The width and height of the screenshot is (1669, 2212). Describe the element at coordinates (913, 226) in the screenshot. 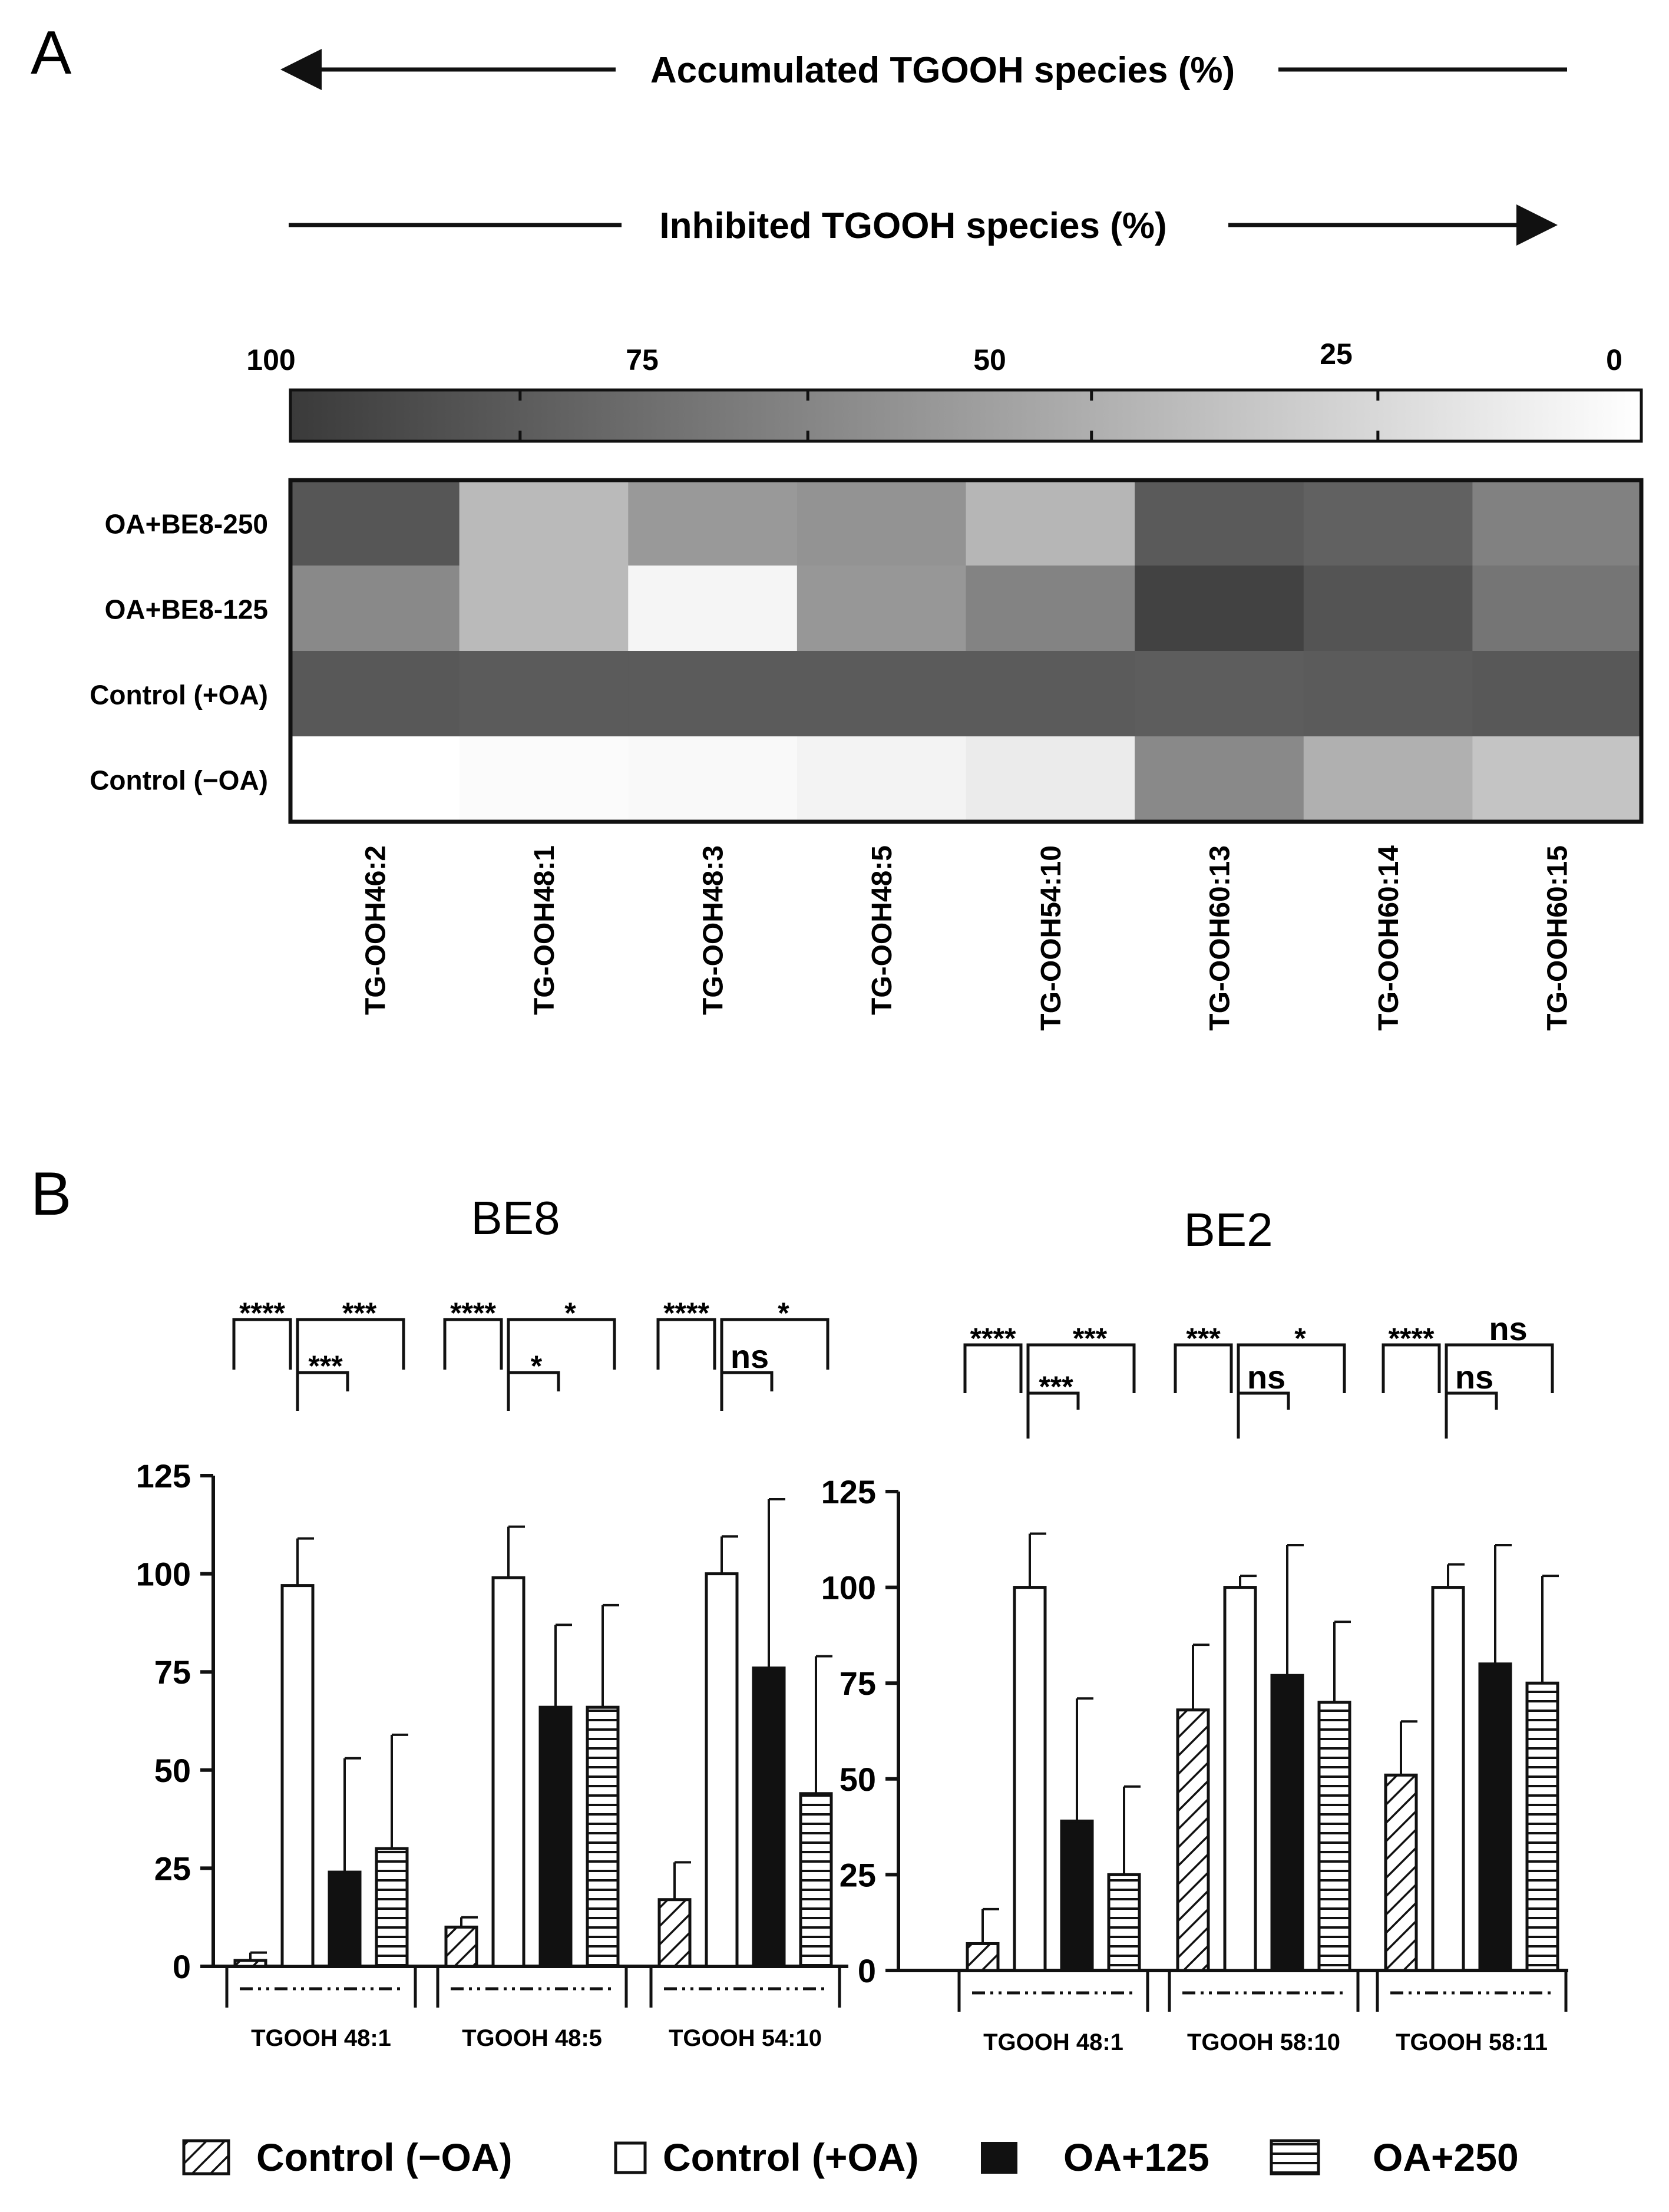

I see `inhibited-label: Inhibited TGOOH species (%)` at that location.